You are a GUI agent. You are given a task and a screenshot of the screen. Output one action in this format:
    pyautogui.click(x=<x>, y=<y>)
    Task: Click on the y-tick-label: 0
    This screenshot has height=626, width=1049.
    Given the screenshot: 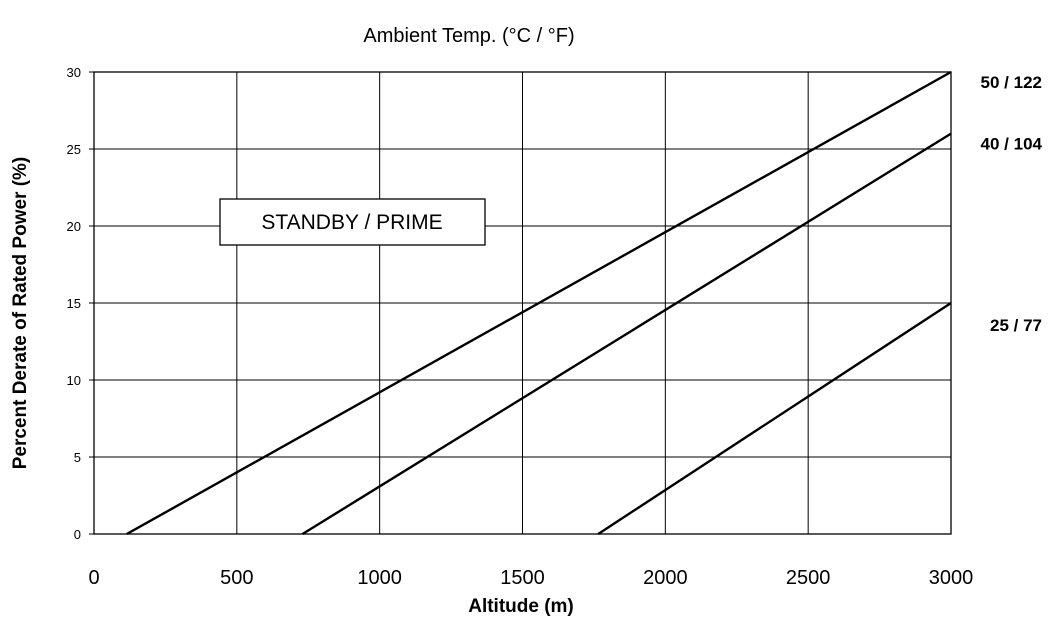 What is the action you would take?
    pyautogui.click(x=77, y=534)
    